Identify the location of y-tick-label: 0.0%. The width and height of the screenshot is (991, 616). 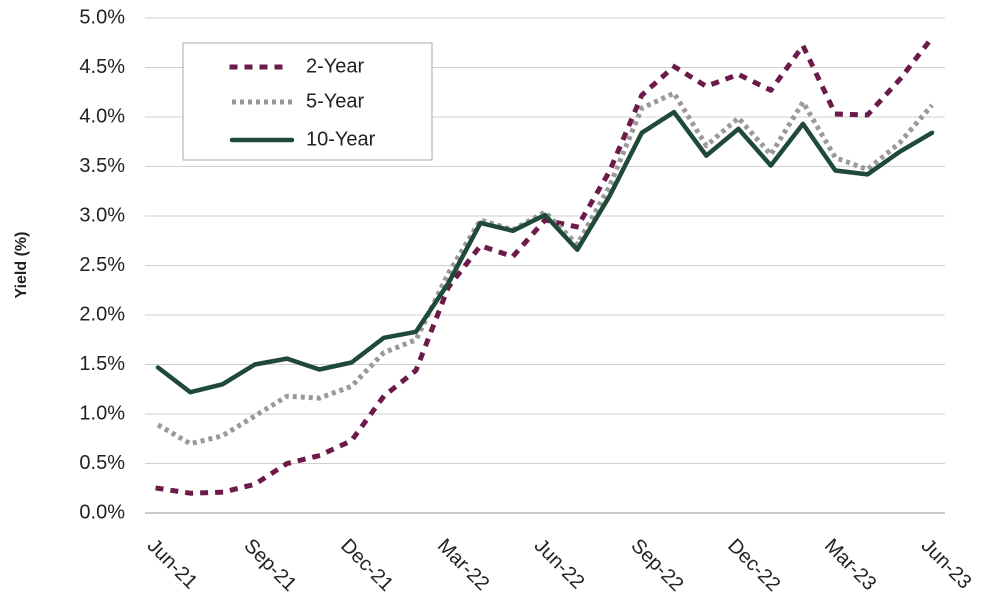
(102, 512).